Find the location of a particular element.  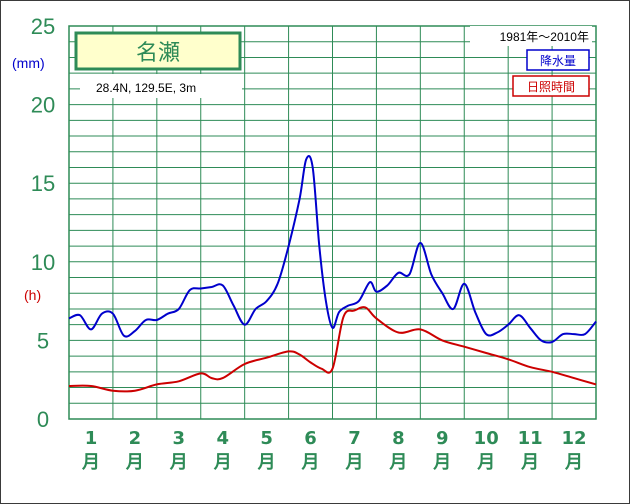

y-tick-labels: 0 5 10 15 20 25 is located at coordinates (43, 223).